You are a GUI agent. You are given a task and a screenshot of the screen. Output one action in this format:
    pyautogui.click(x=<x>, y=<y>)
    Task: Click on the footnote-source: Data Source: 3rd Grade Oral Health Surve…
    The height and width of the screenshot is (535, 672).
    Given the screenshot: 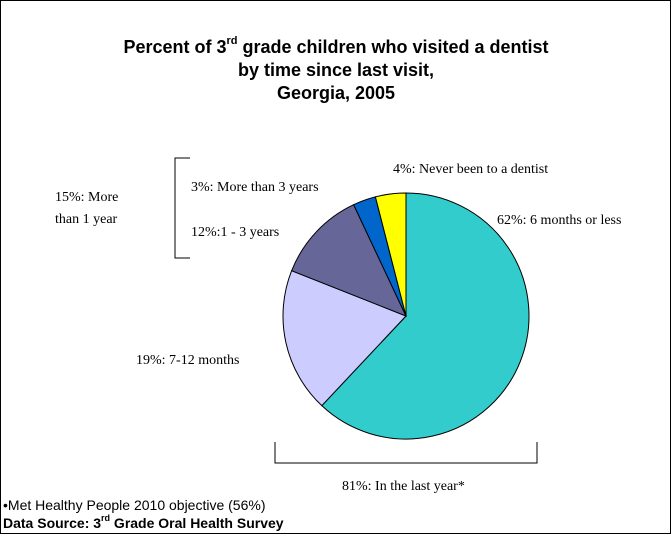 What is the action you would take?
    pyautogui.click(x=143, y=522)
    